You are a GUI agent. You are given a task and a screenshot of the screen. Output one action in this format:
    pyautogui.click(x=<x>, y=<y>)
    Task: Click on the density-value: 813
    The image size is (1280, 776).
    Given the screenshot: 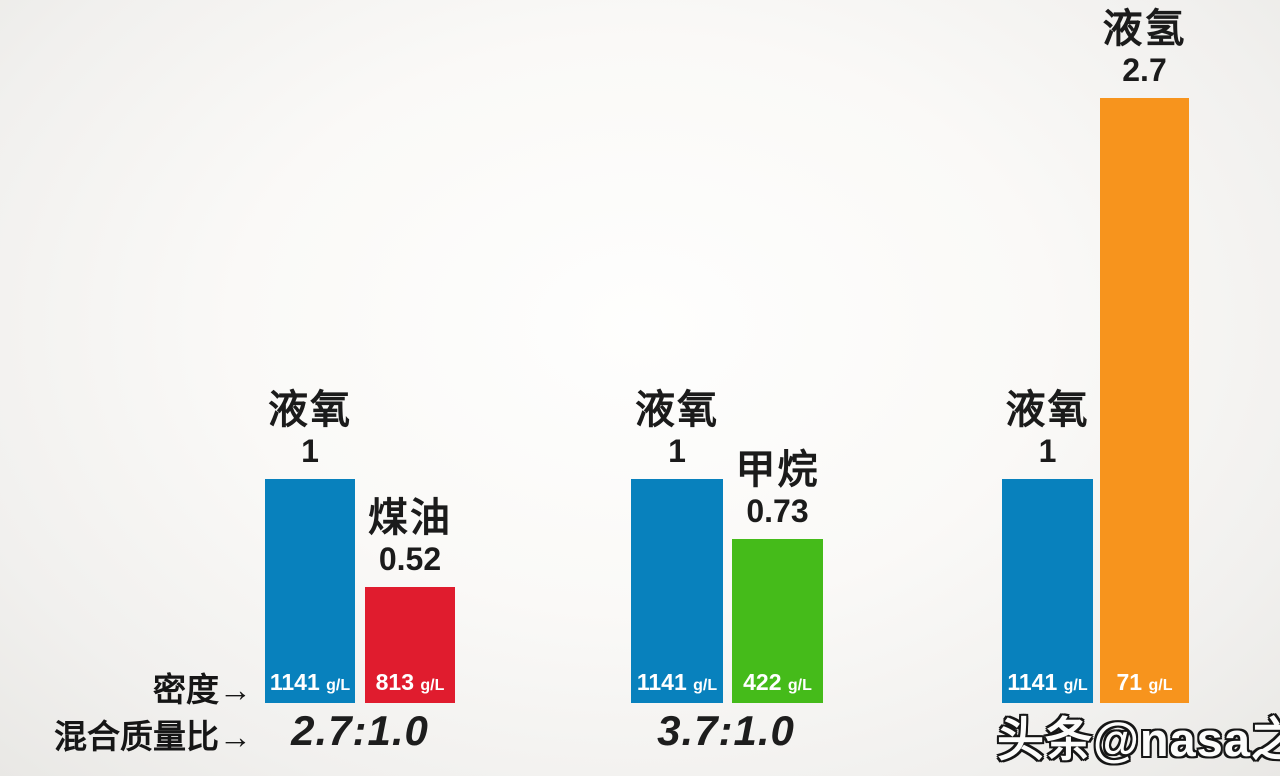 What is the action you would take?
    pyautogui.click(x=394, y=682)
    